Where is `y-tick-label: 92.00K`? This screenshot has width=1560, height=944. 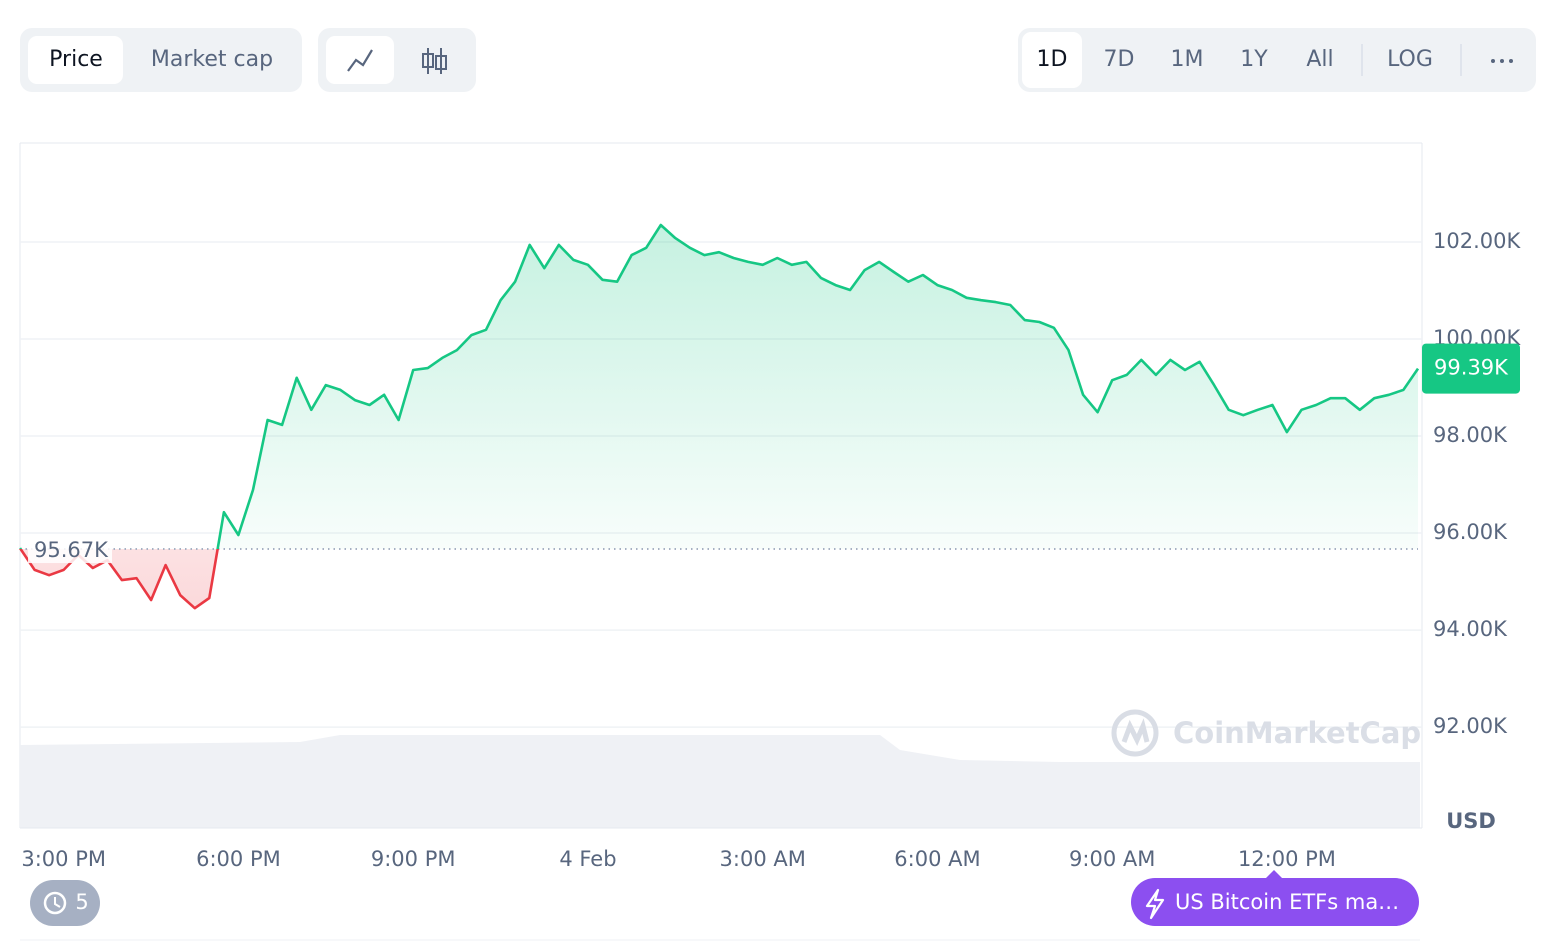
y-tick-label: 92.00K is located at coordinates (1470, 726).